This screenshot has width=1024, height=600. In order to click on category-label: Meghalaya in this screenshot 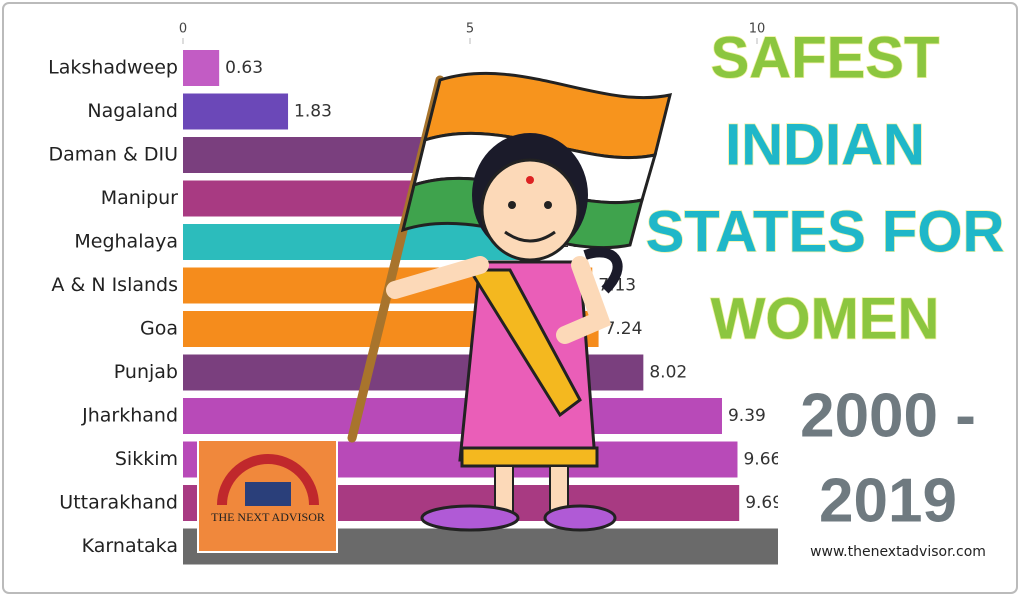, I will do `click(126, 242)`.